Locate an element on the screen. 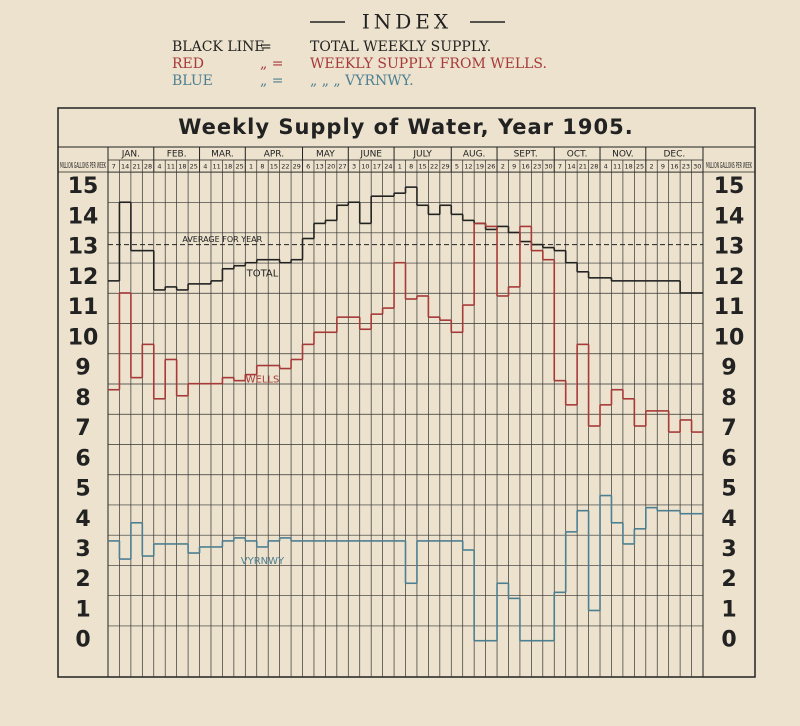  week-label: 27 is located at coordinates (342, 167).